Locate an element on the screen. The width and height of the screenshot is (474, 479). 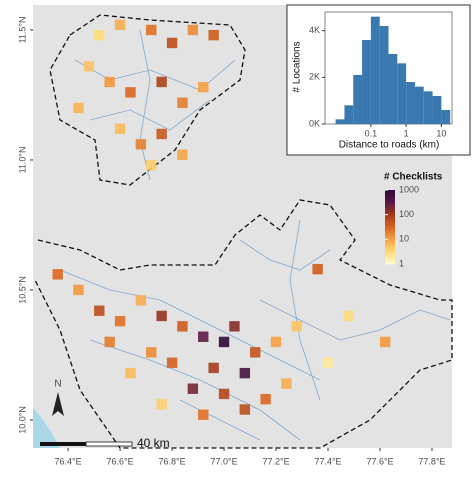
y-tick-label: 0K is located at coordinates (314, 123).